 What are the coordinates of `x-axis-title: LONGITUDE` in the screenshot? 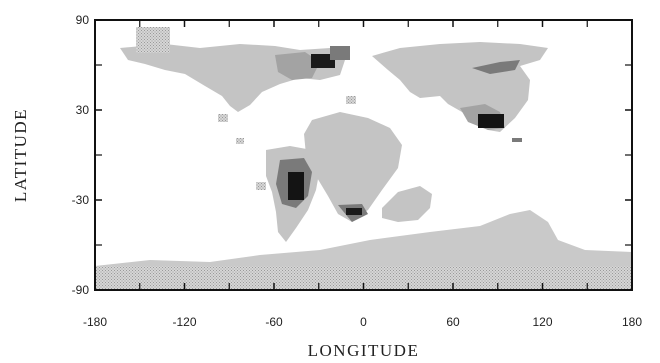 It's located at (364, 350).